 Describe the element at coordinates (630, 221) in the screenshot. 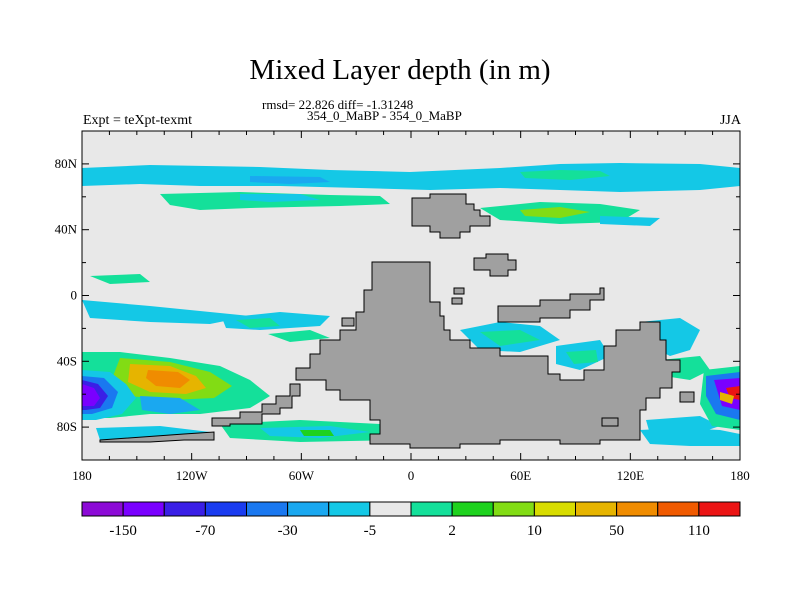

I see `contour-npac-cyan` at that location.